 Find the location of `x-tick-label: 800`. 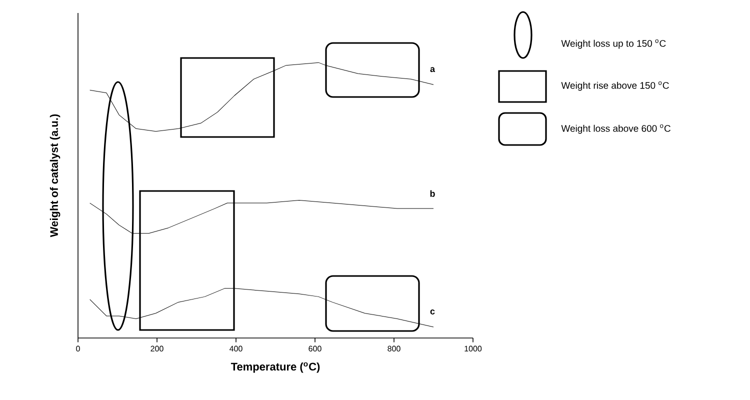

x-tick-label: 800 is located at coordinates (394, 349).